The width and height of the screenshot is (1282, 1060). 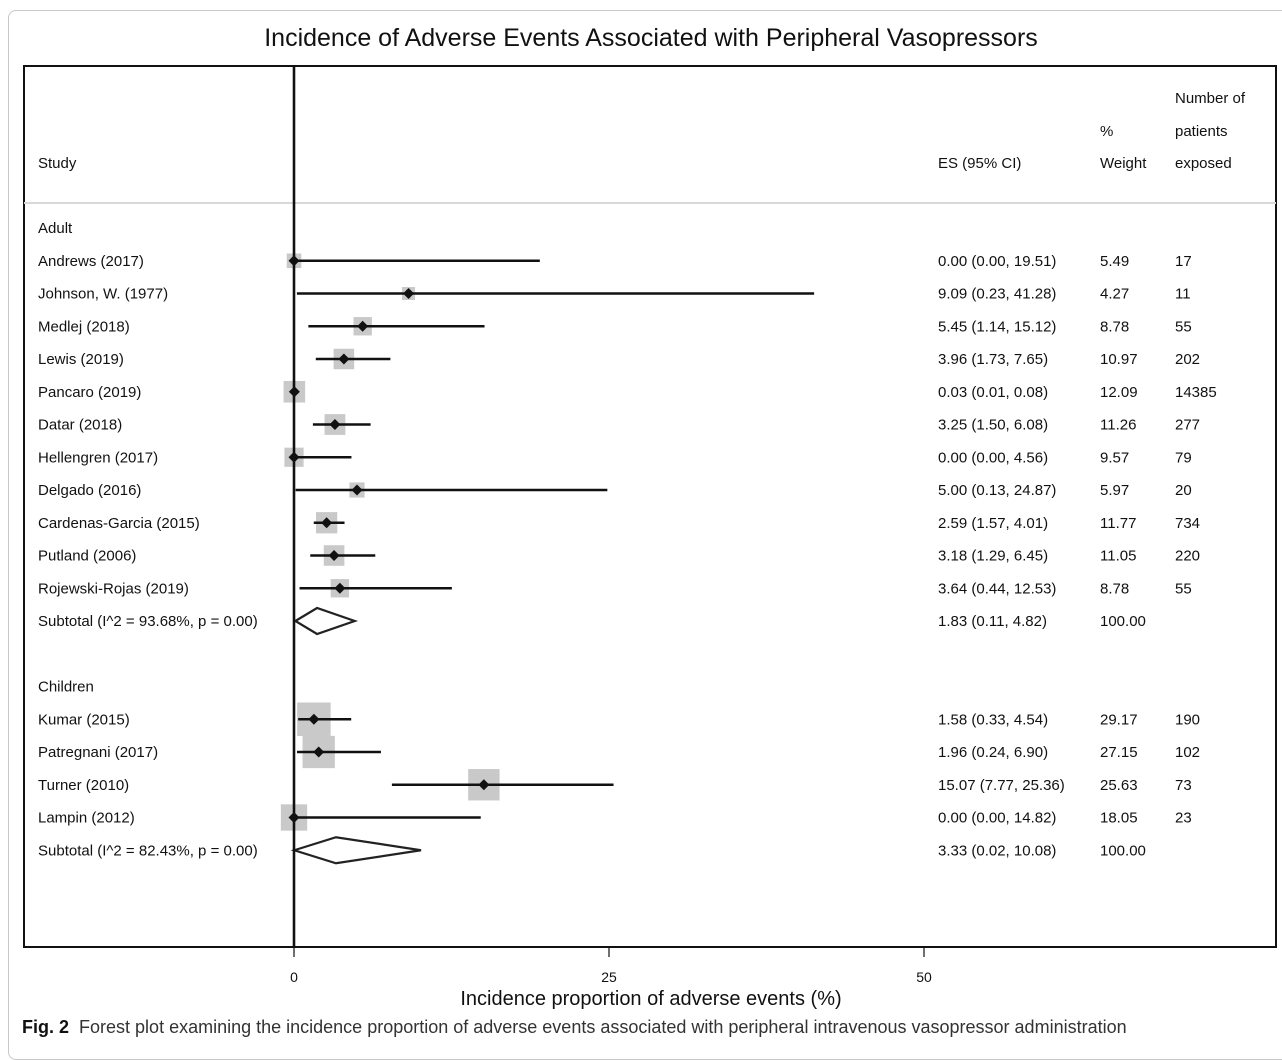 What do you see at coordinates (997, 490) in the screenshot?
I see `effect-size-ci: 5.00 (0.13, 24.87)` at bounding box center [997, 490].